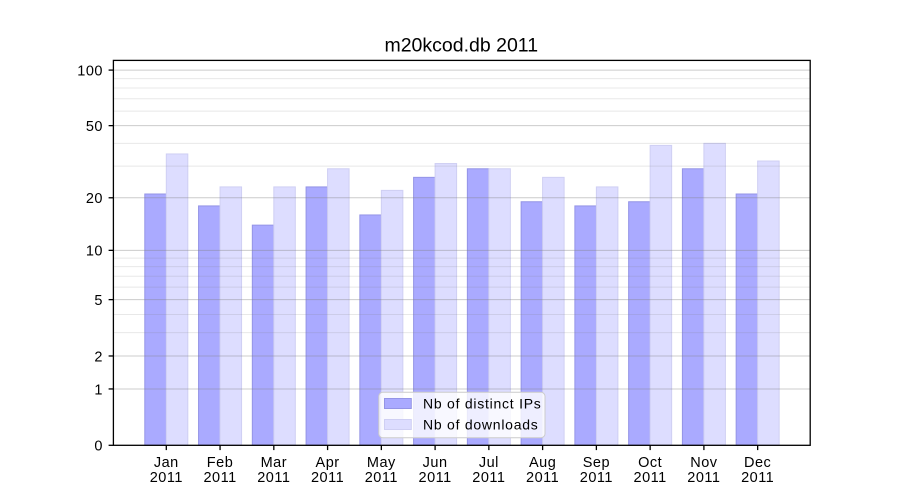 The width and height of the screenshot is (900, 500). Describe the element at coordinates (757, 463) in the screenshot. I see `svg-text: Dec` at that location.